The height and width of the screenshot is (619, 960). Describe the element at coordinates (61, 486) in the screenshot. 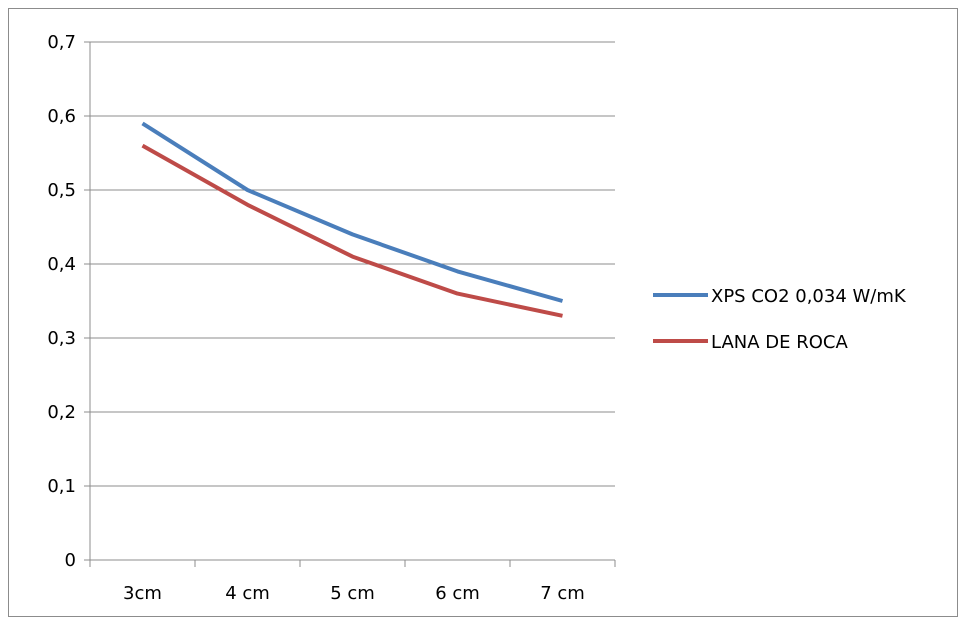

I see `y-tick-label: 0,1` at that location.